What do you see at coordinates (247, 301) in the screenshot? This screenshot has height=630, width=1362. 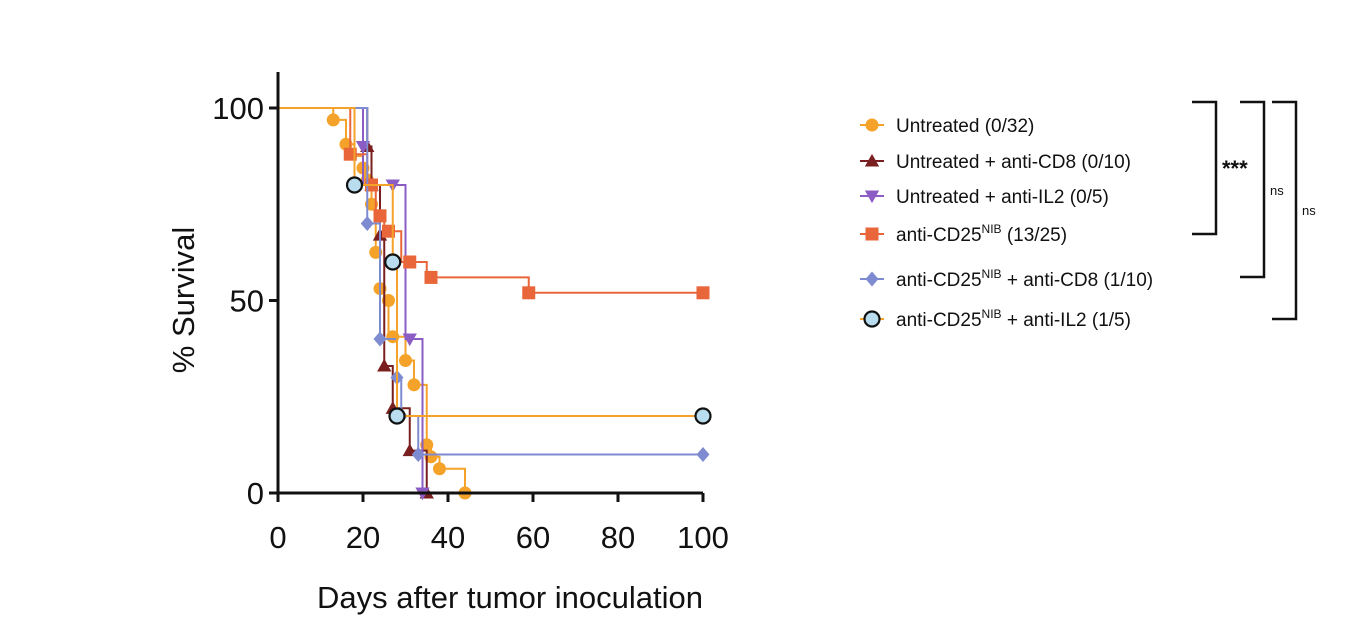 I see `y-tick-label-50: 50` at bounding box center [247, 301].